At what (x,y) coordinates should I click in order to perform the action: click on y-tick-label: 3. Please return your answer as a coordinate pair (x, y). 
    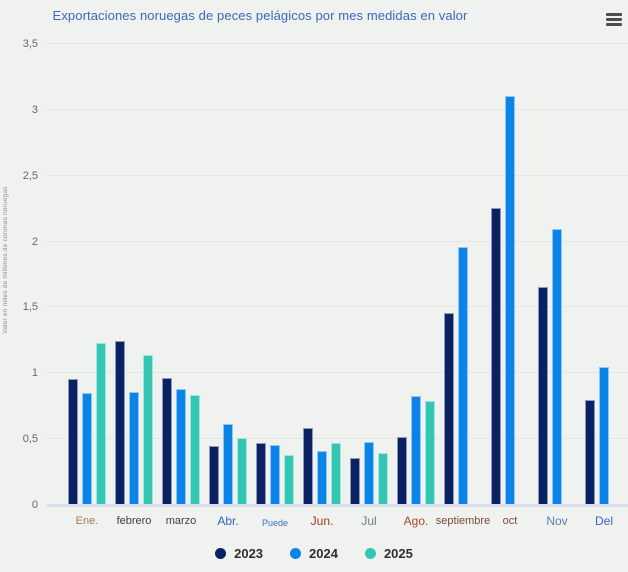
    Looking at the image, I should click on (34, 109).